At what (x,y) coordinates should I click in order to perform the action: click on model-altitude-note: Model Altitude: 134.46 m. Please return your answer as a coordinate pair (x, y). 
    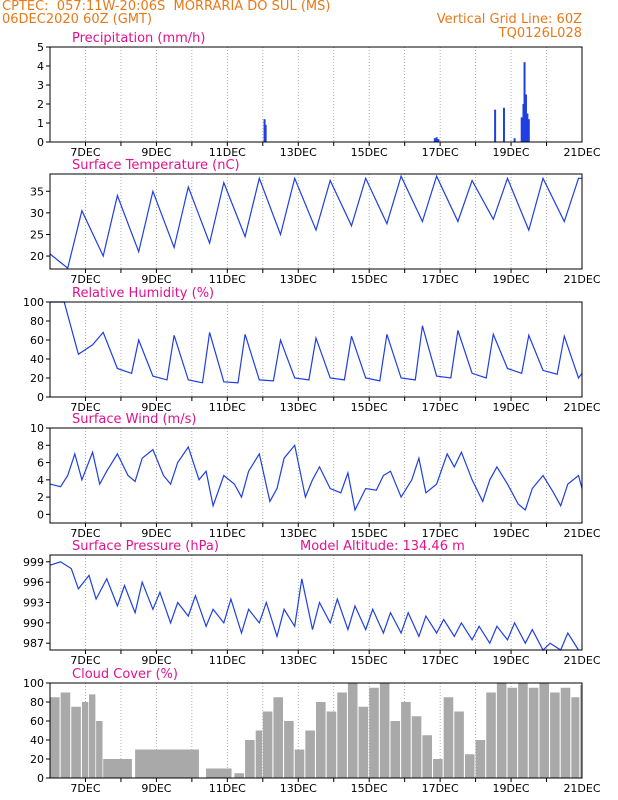
    Looking at the image, I should click on (382, 546).